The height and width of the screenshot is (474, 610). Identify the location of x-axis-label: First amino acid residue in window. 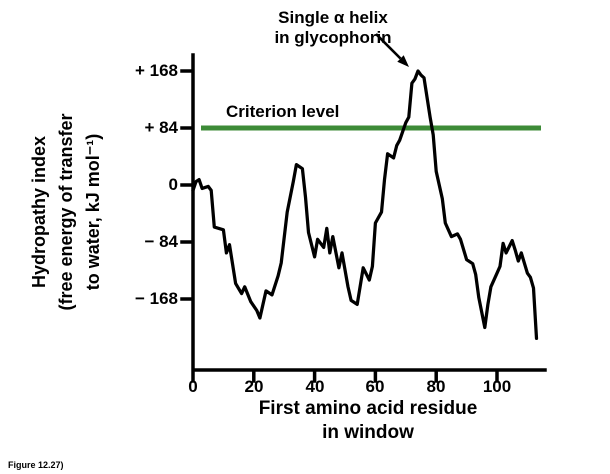
(368, 421).